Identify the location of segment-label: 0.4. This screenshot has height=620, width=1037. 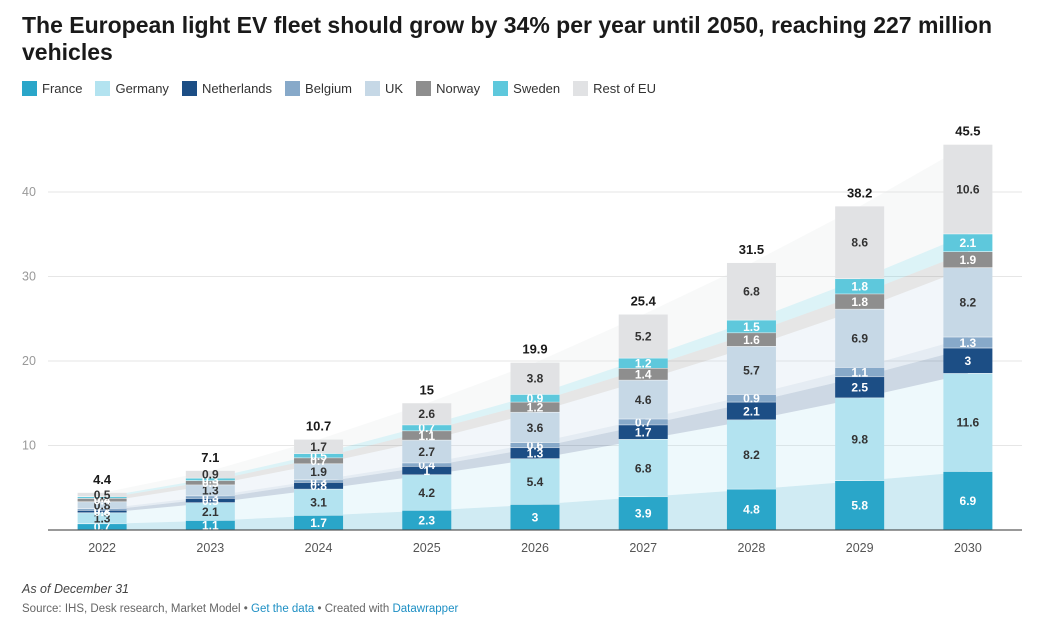
(102, 500).